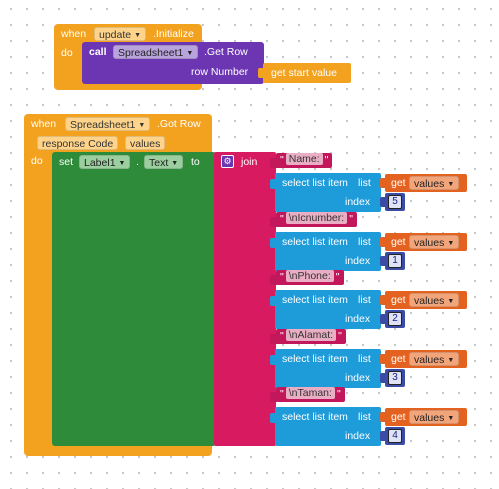 The height and width of the screenshot is (489, 499). I want to click on get-start-value-block: get start value, so click(307, 73).